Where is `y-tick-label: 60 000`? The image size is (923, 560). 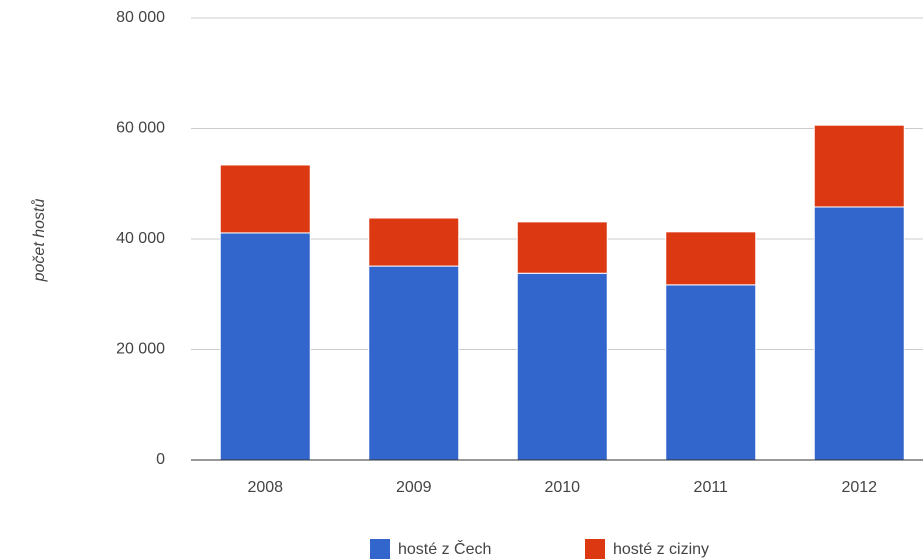
y-tick-label: 60 000 is located at coordinates (140, 128).